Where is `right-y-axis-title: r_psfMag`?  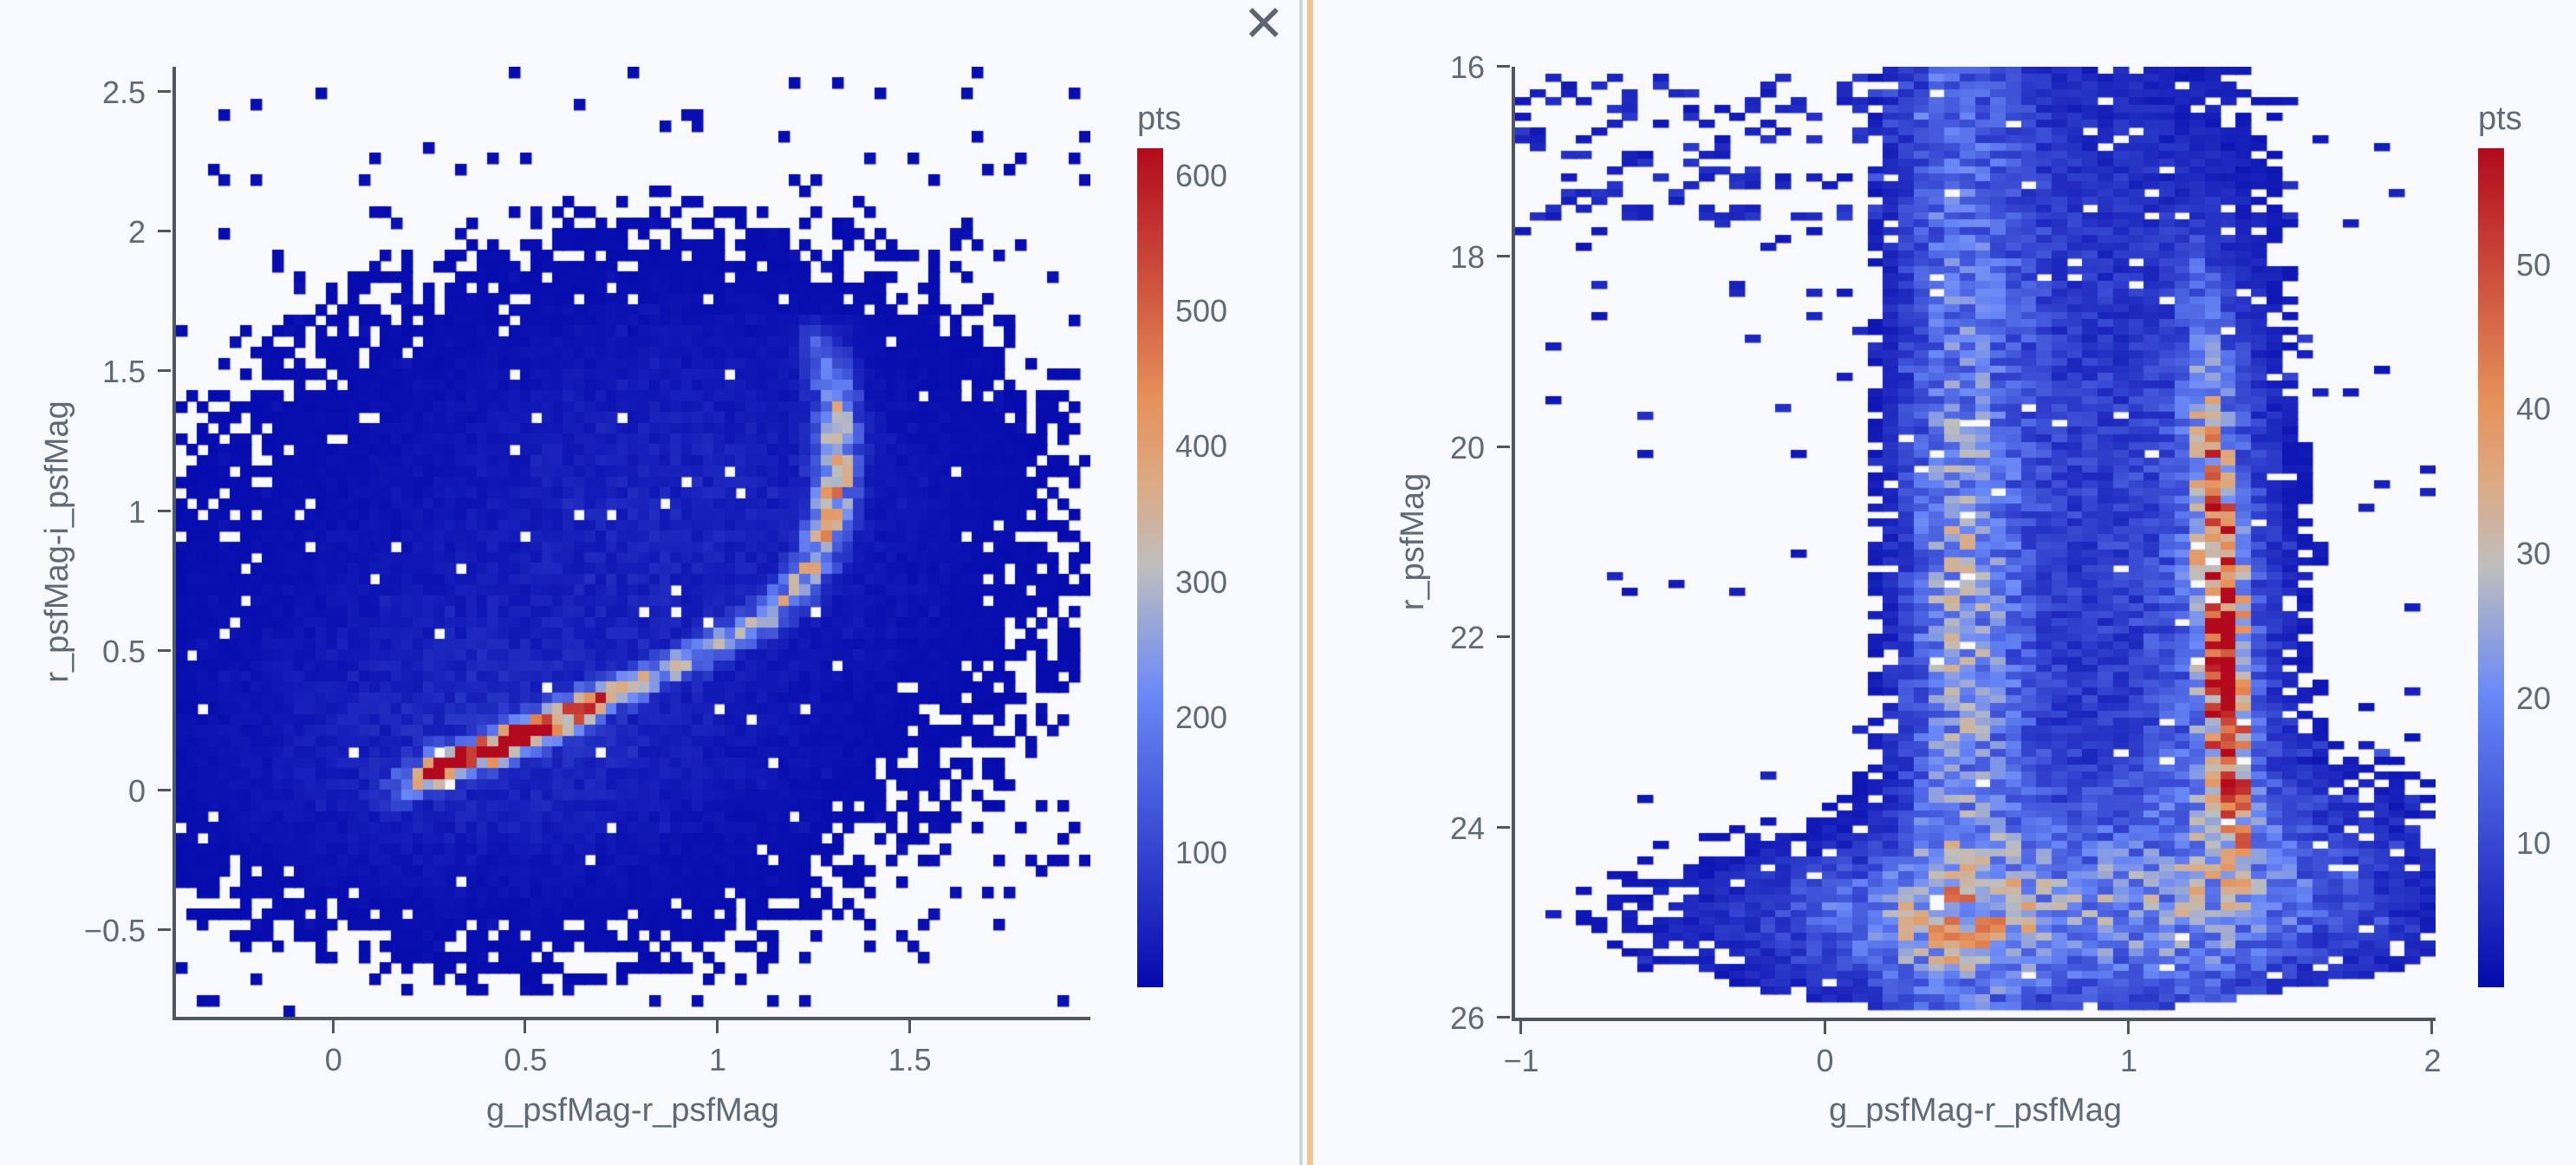 right-y-axis-title: r_psfMag is located at coordinates (1413, 541).